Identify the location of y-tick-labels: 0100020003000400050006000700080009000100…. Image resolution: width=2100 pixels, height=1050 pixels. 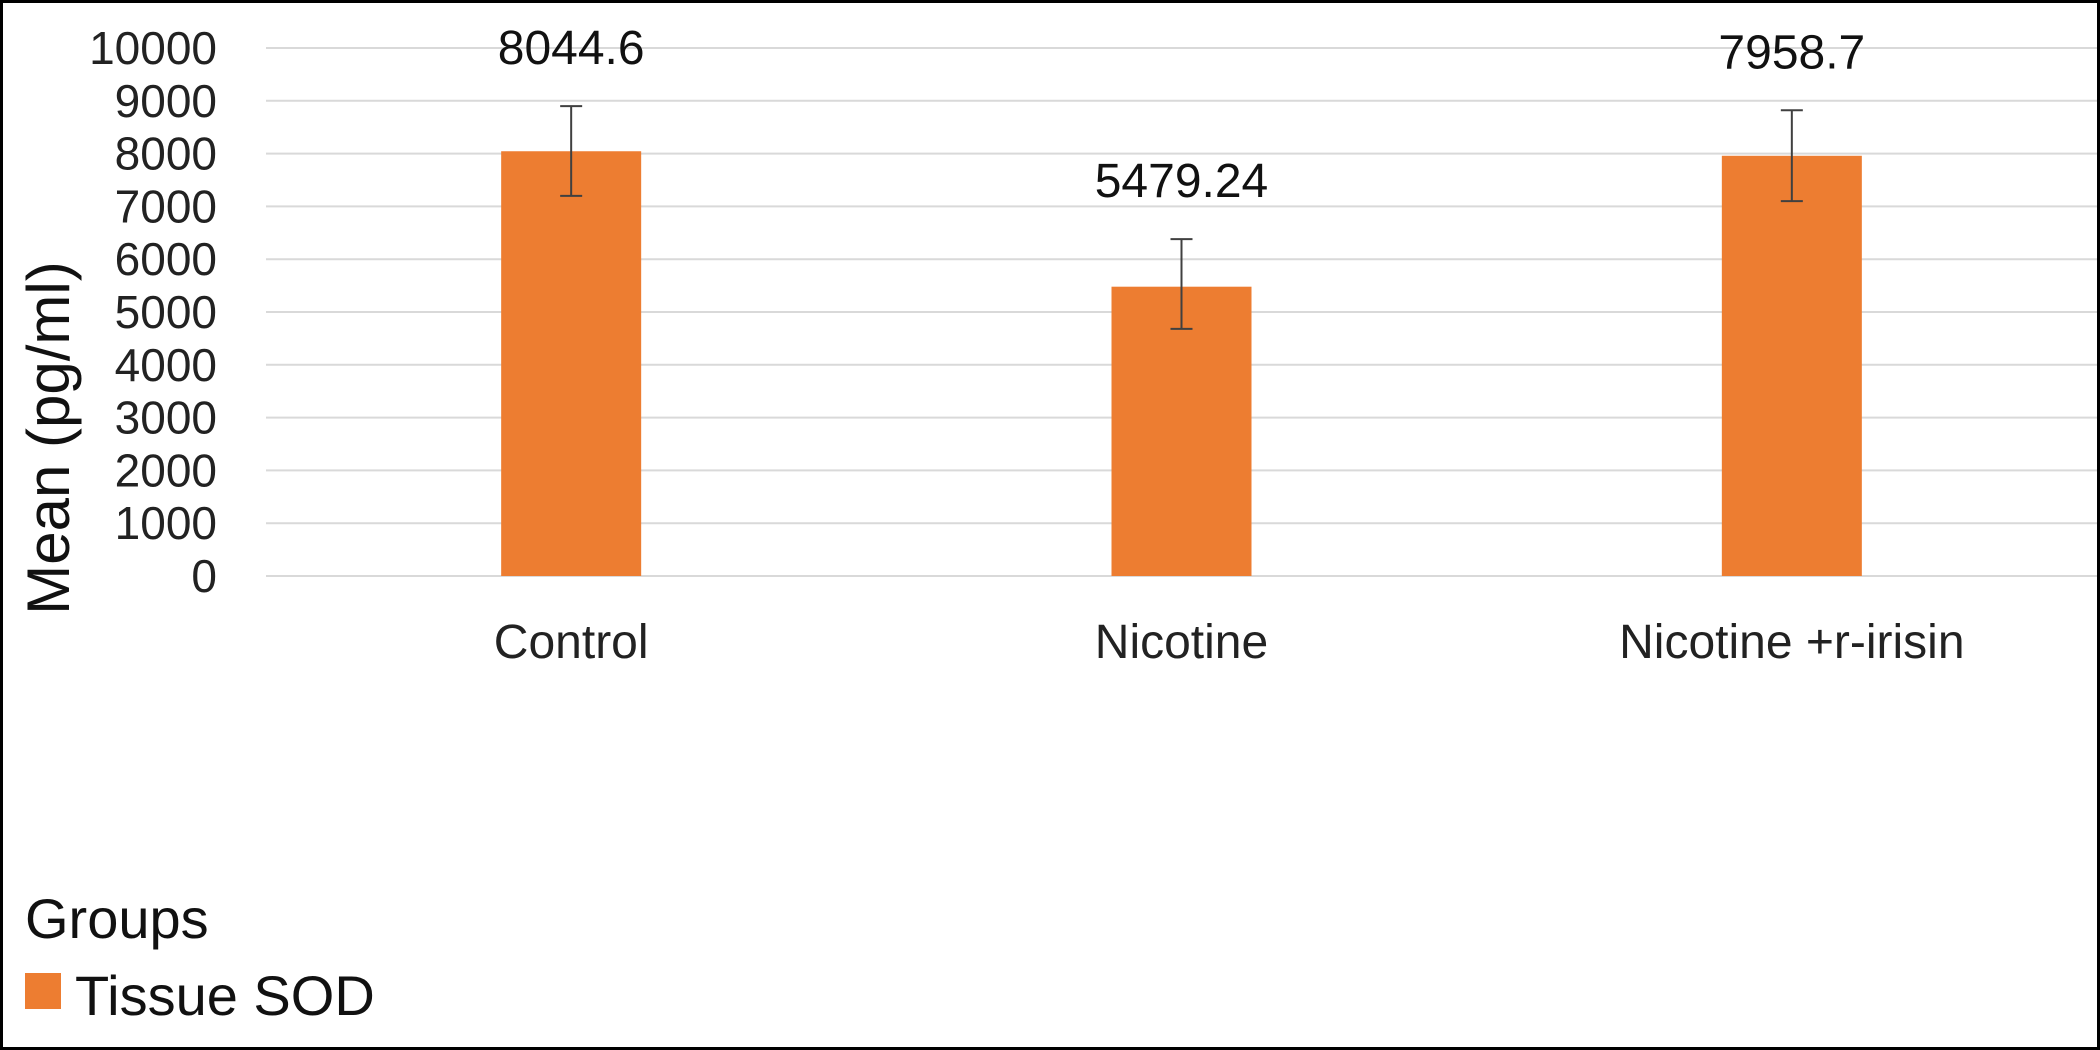
(153, 312).